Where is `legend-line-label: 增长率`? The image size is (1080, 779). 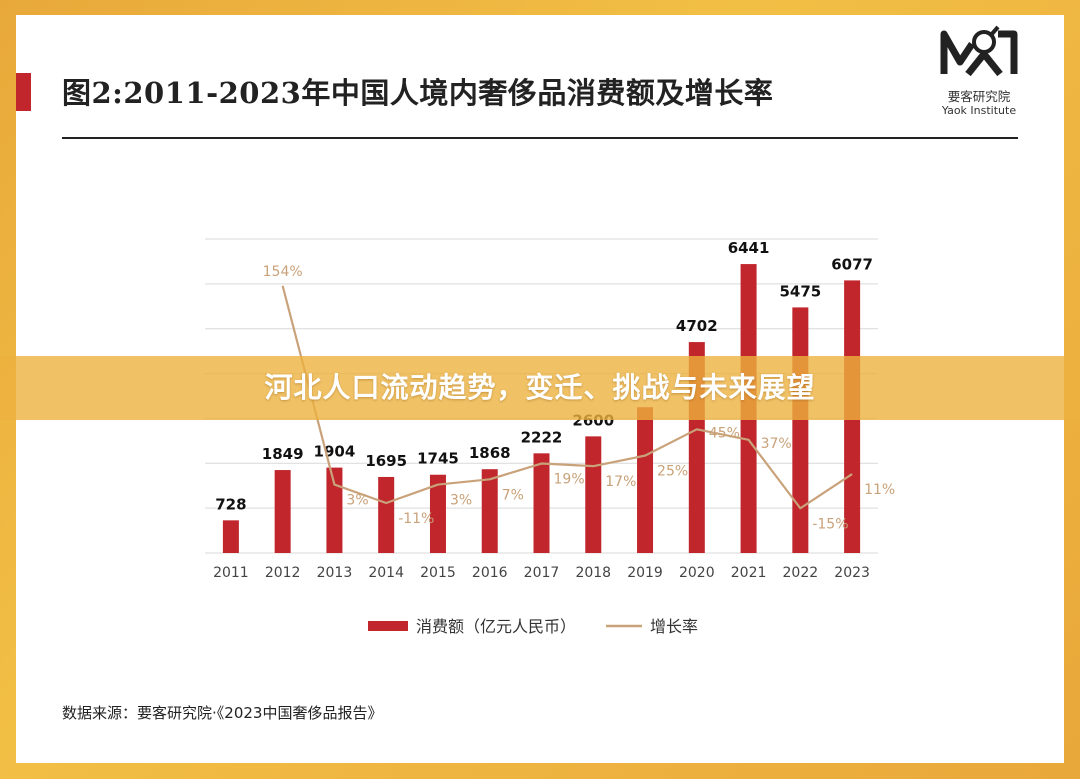
legend-line-label: 增长率 is located at coordinates (674, 626).